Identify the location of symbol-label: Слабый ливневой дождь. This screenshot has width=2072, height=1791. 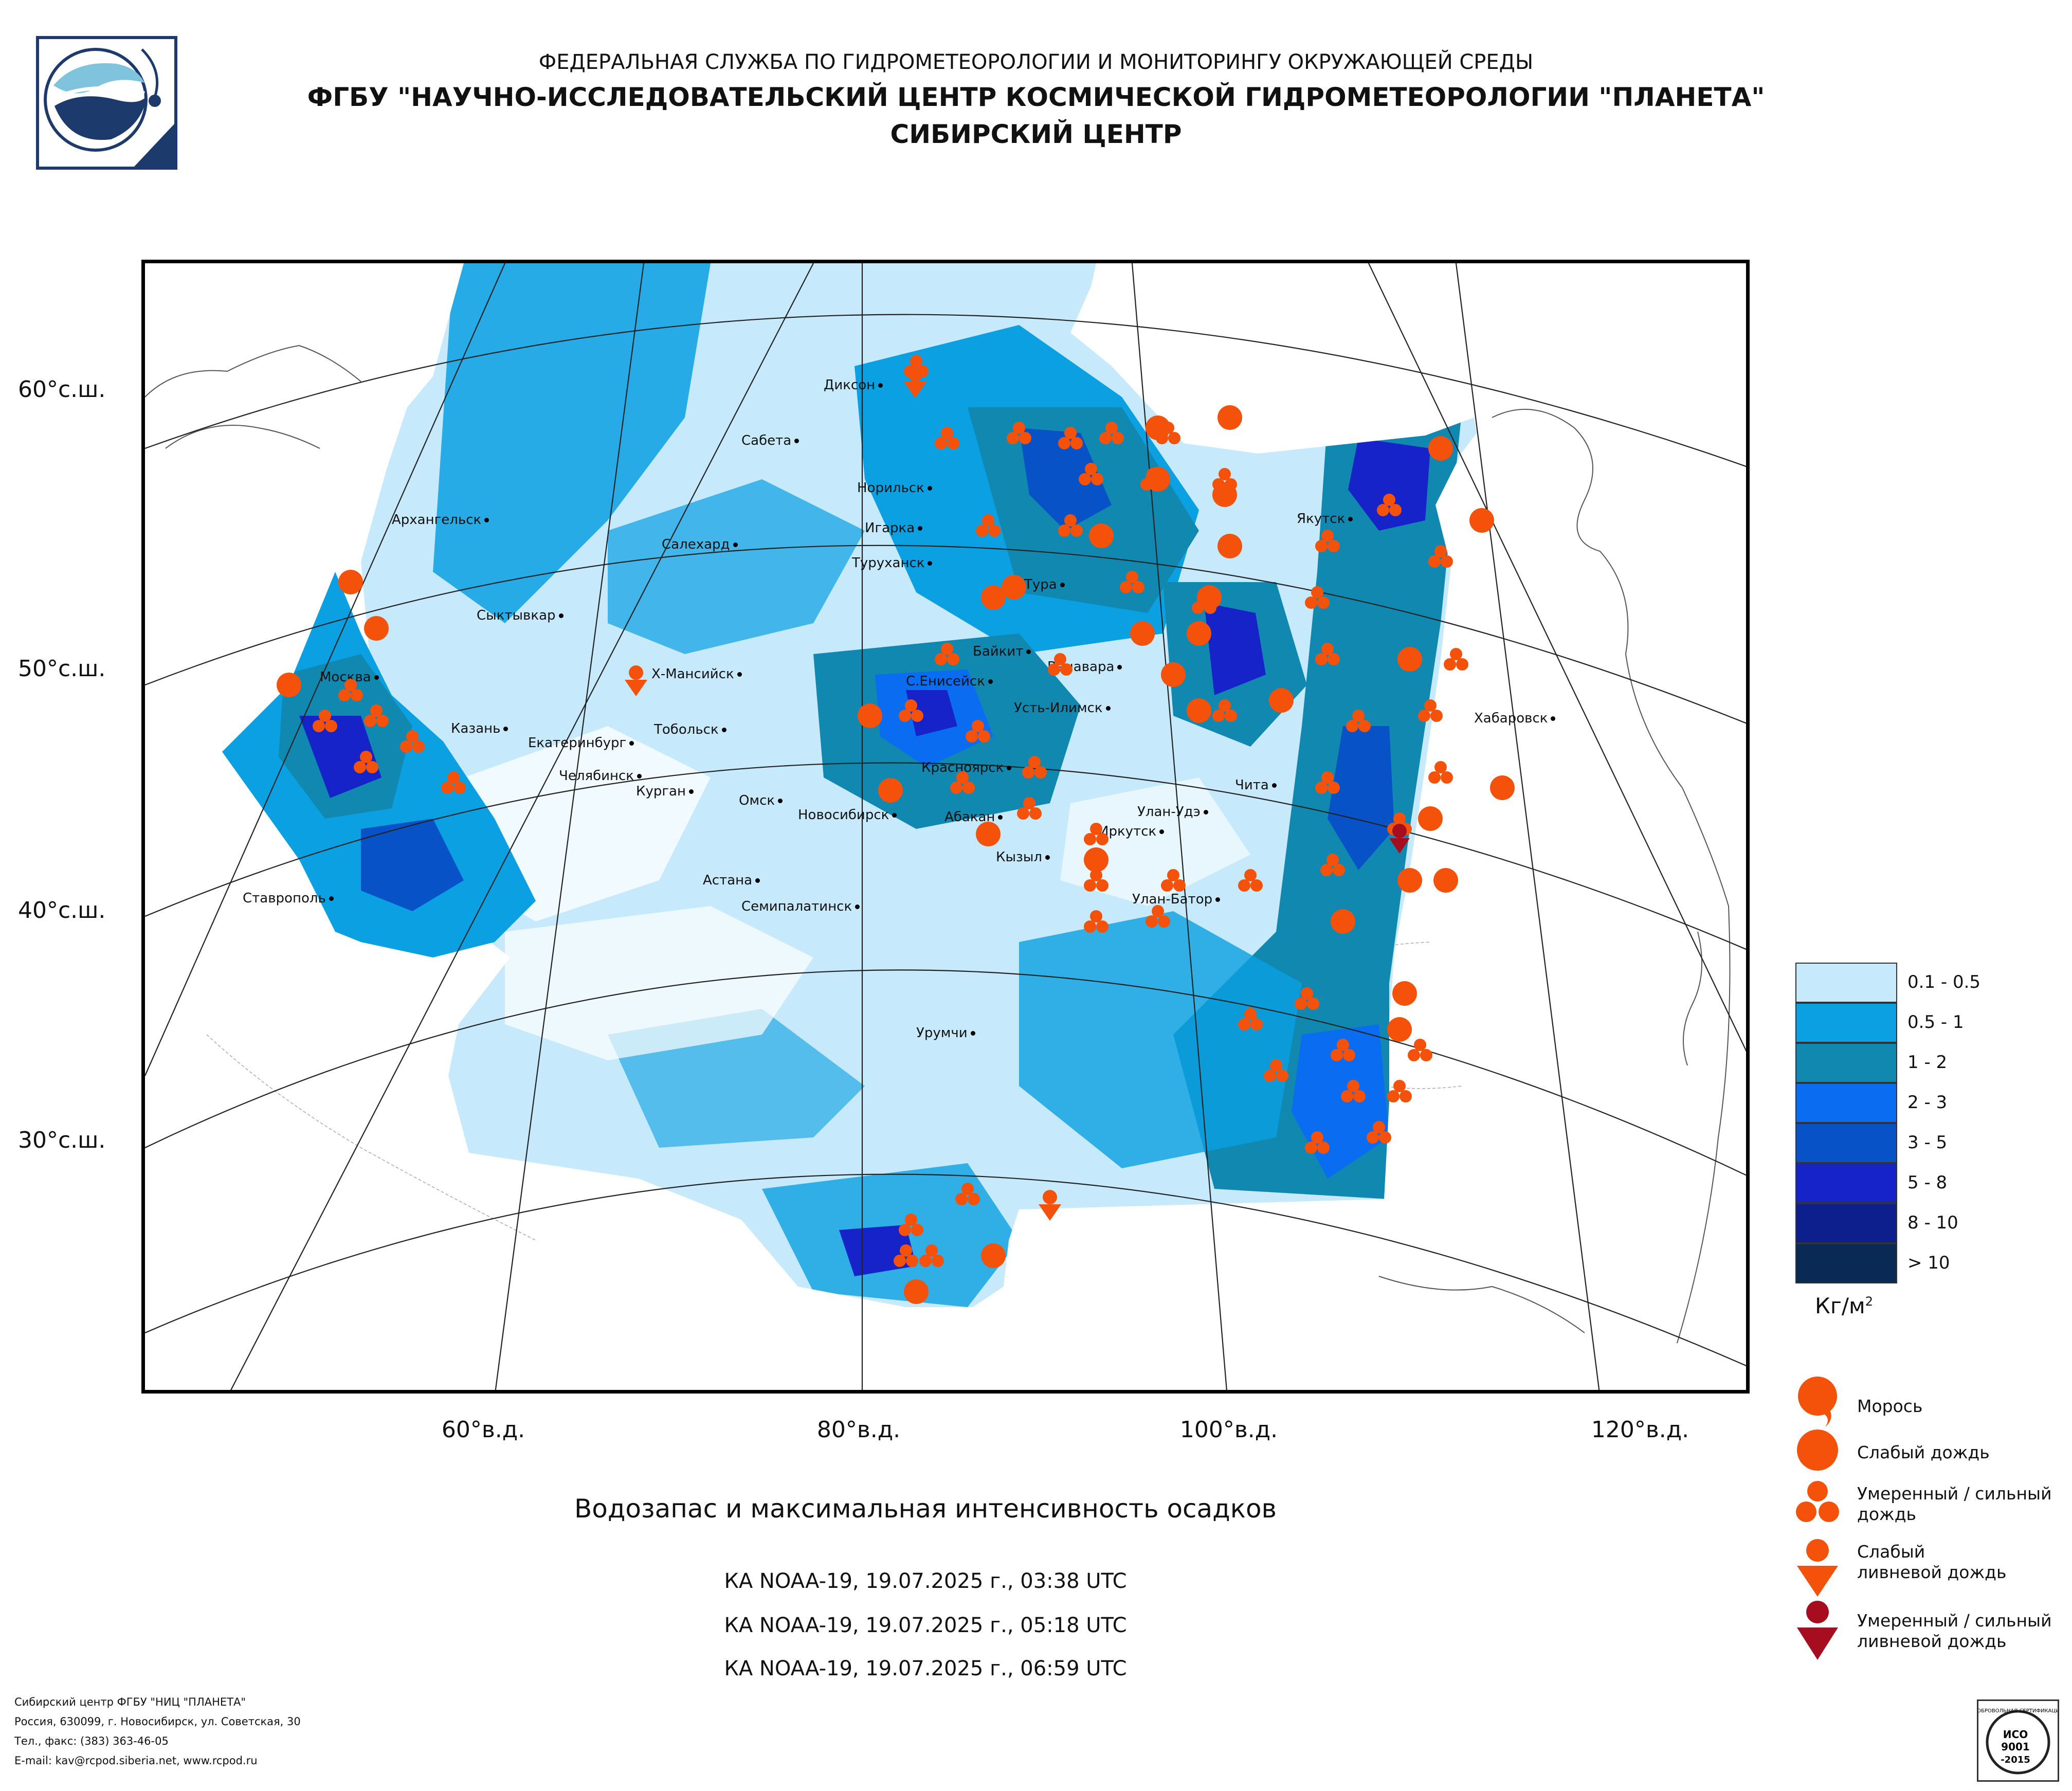
(1932, 1562).